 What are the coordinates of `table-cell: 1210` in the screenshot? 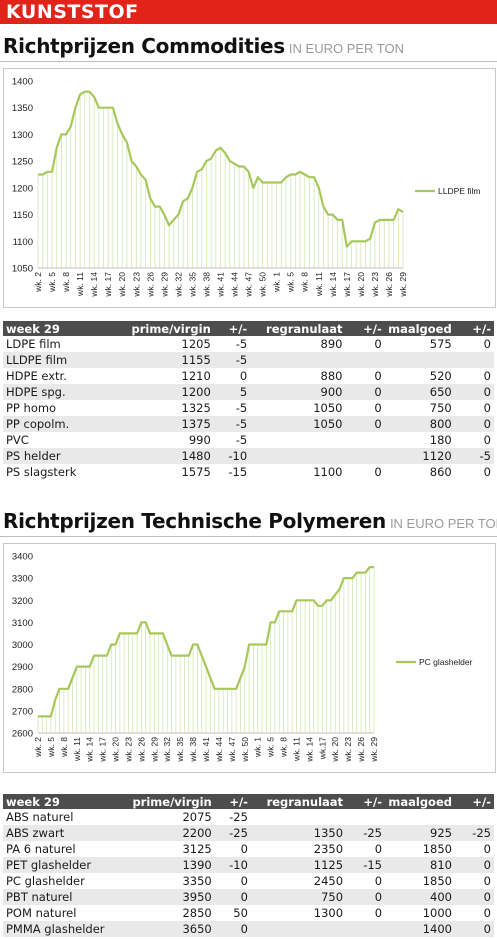 It's located at (196, 376).